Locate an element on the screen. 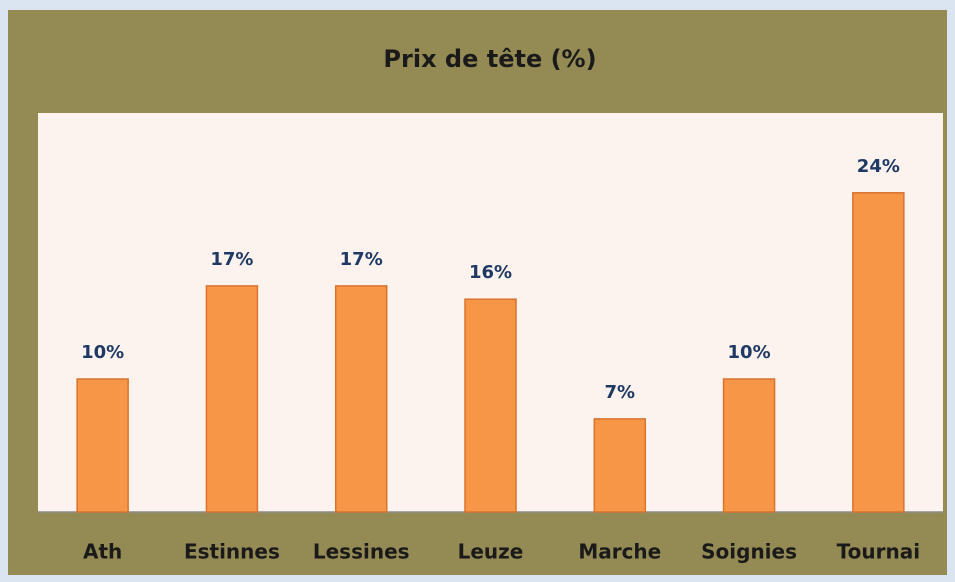 Image resolution: width=955 pixels, height=582 pixels. x-tick-label: Estinnes is located at coordinates (232, 552).